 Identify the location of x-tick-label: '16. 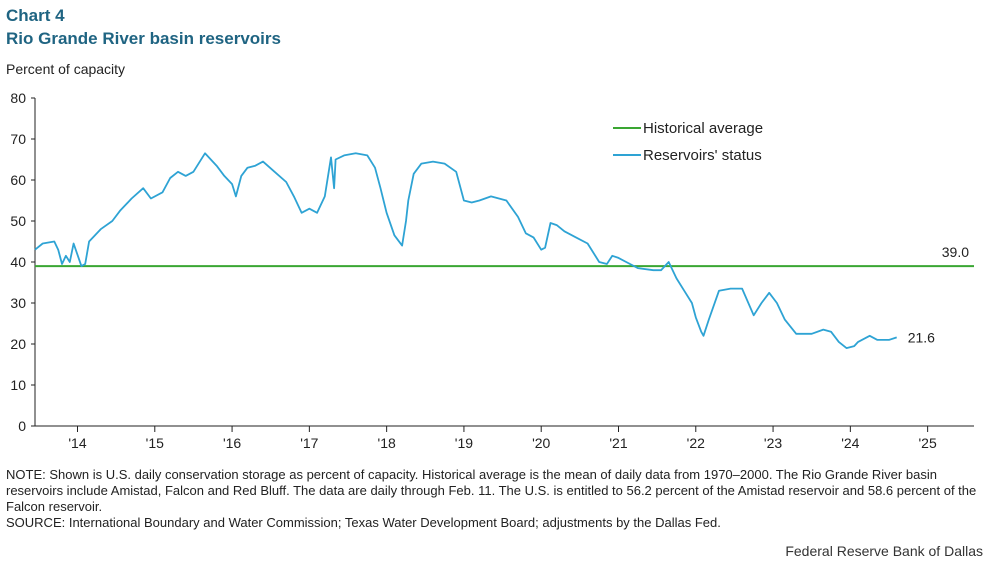
(232, 443).